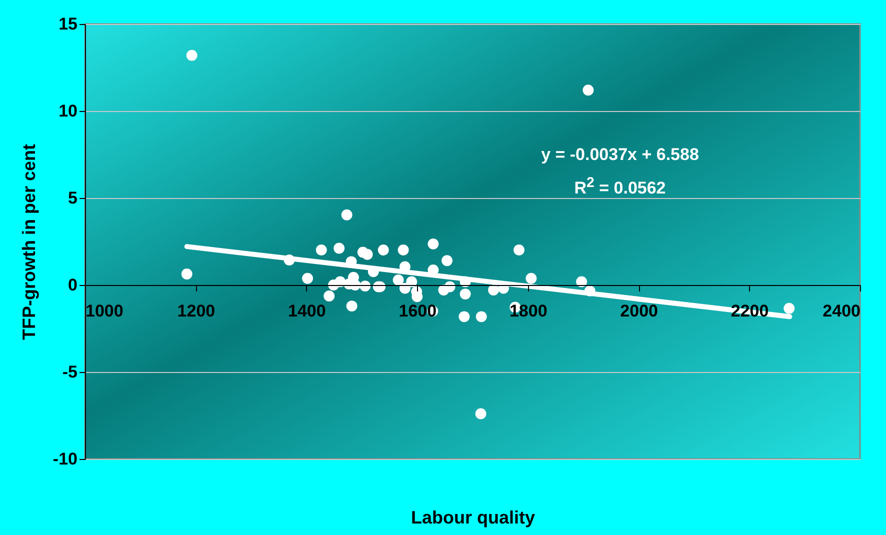 The height and width of the screenshot is (535, 886). I want to click on y-tick-label: -5, so click(70, 372).